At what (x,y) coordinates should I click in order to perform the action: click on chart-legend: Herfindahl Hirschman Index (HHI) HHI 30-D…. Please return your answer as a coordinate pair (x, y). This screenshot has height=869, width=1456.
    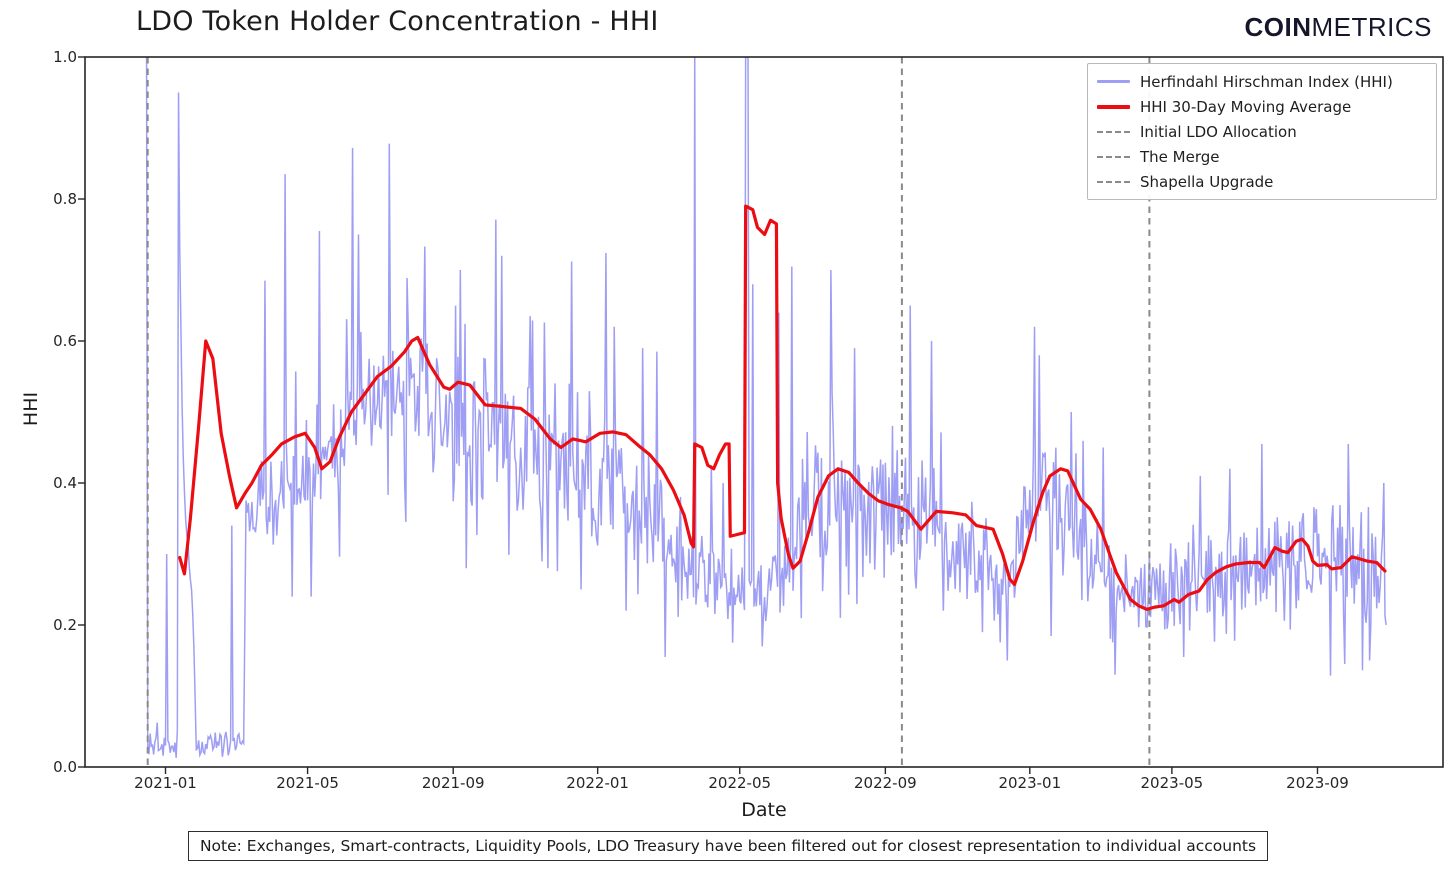
    Looking at the image, I should click on (1262, 131).